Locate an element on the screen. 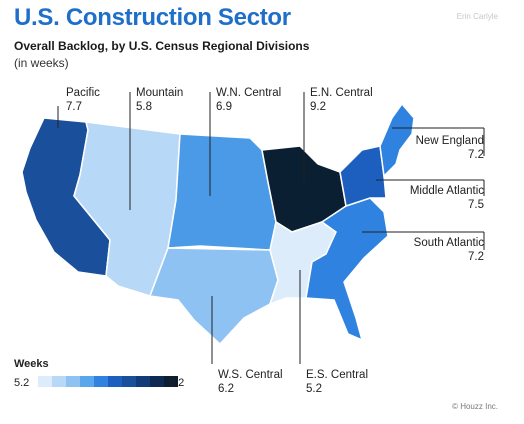 The height and width of the screenshot is (424, 524). label-wn-central-name: W.N. Central is located at coordinates (249, 93).